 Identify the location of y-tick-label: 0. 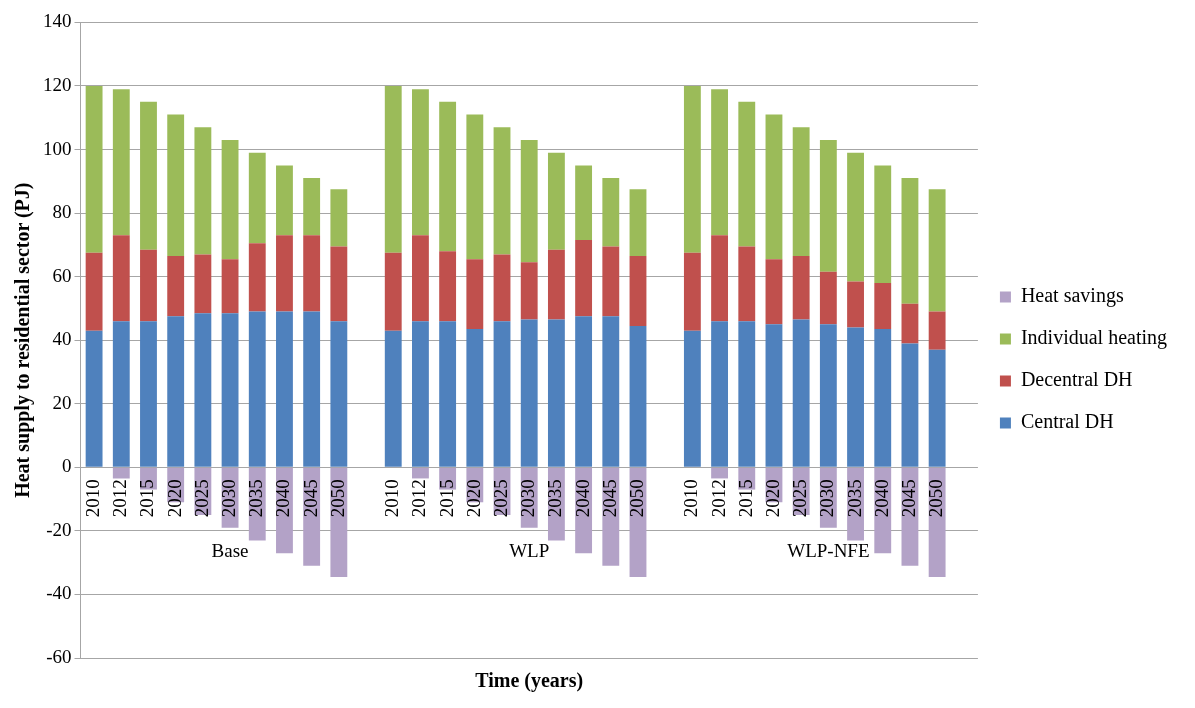
(67, 466).